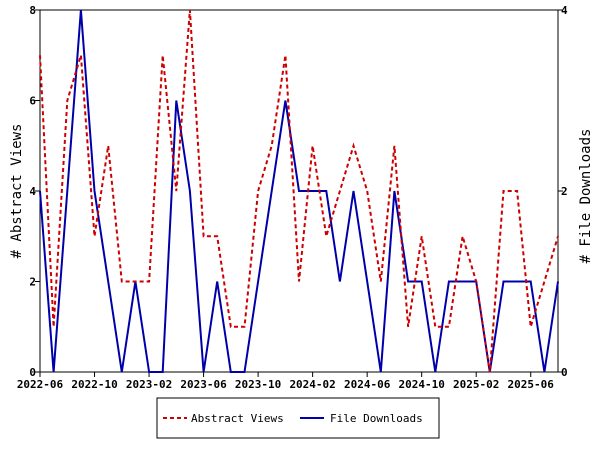 Image resolution: width=600 pixels, height=450 pixels. Describe the element at coordinates (312, 384) in the screenshot. I see `x-tick-label: 2024-02` at that location.